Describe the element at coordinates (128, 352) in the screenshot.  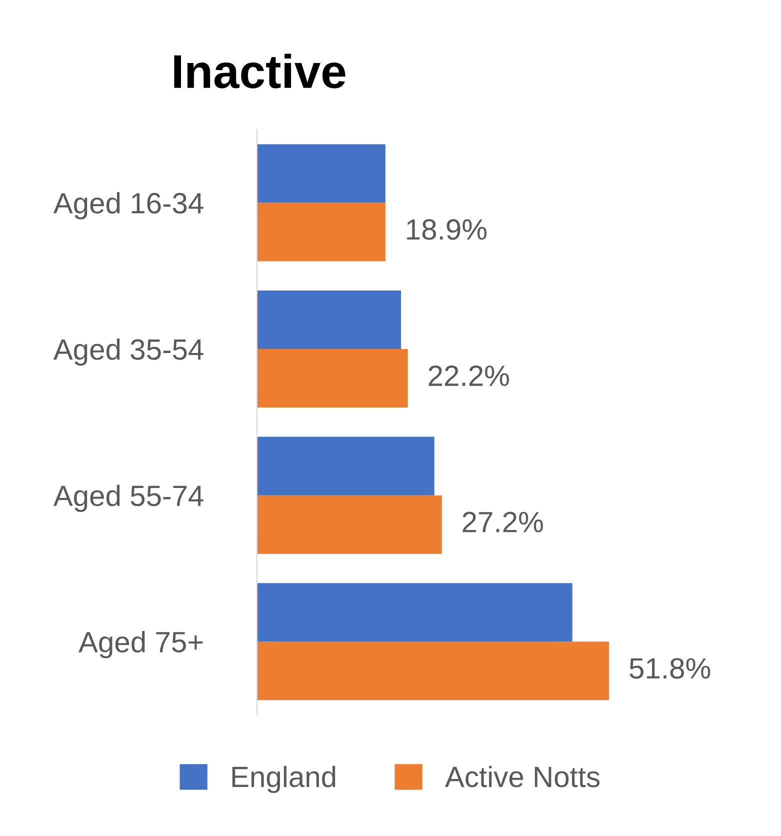
I see `y-tick-label: Aged 35-54` at that location.